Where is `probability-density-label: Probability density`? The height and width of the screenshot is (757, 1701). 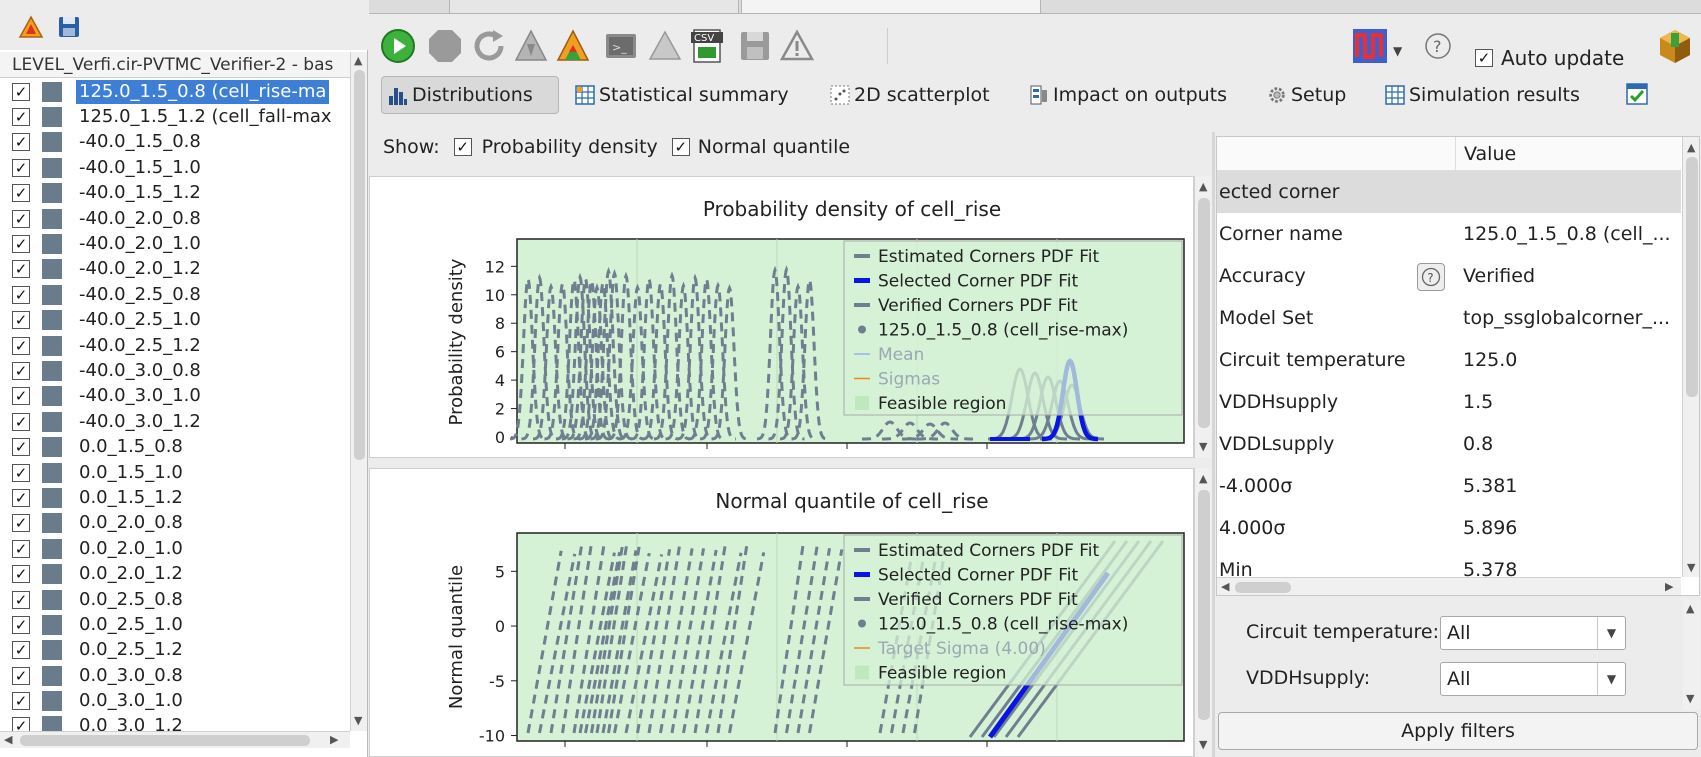
probability-density-label: Probability density is located at coordinates (569, 147).